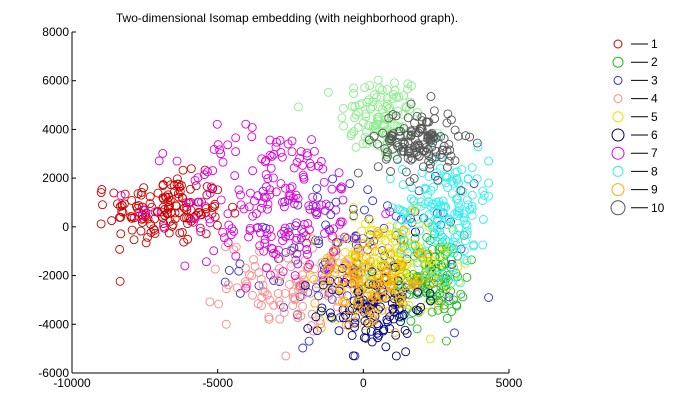 The image size is (698, 420). I want to click on x-tick-label: 0, so click(363, 383).